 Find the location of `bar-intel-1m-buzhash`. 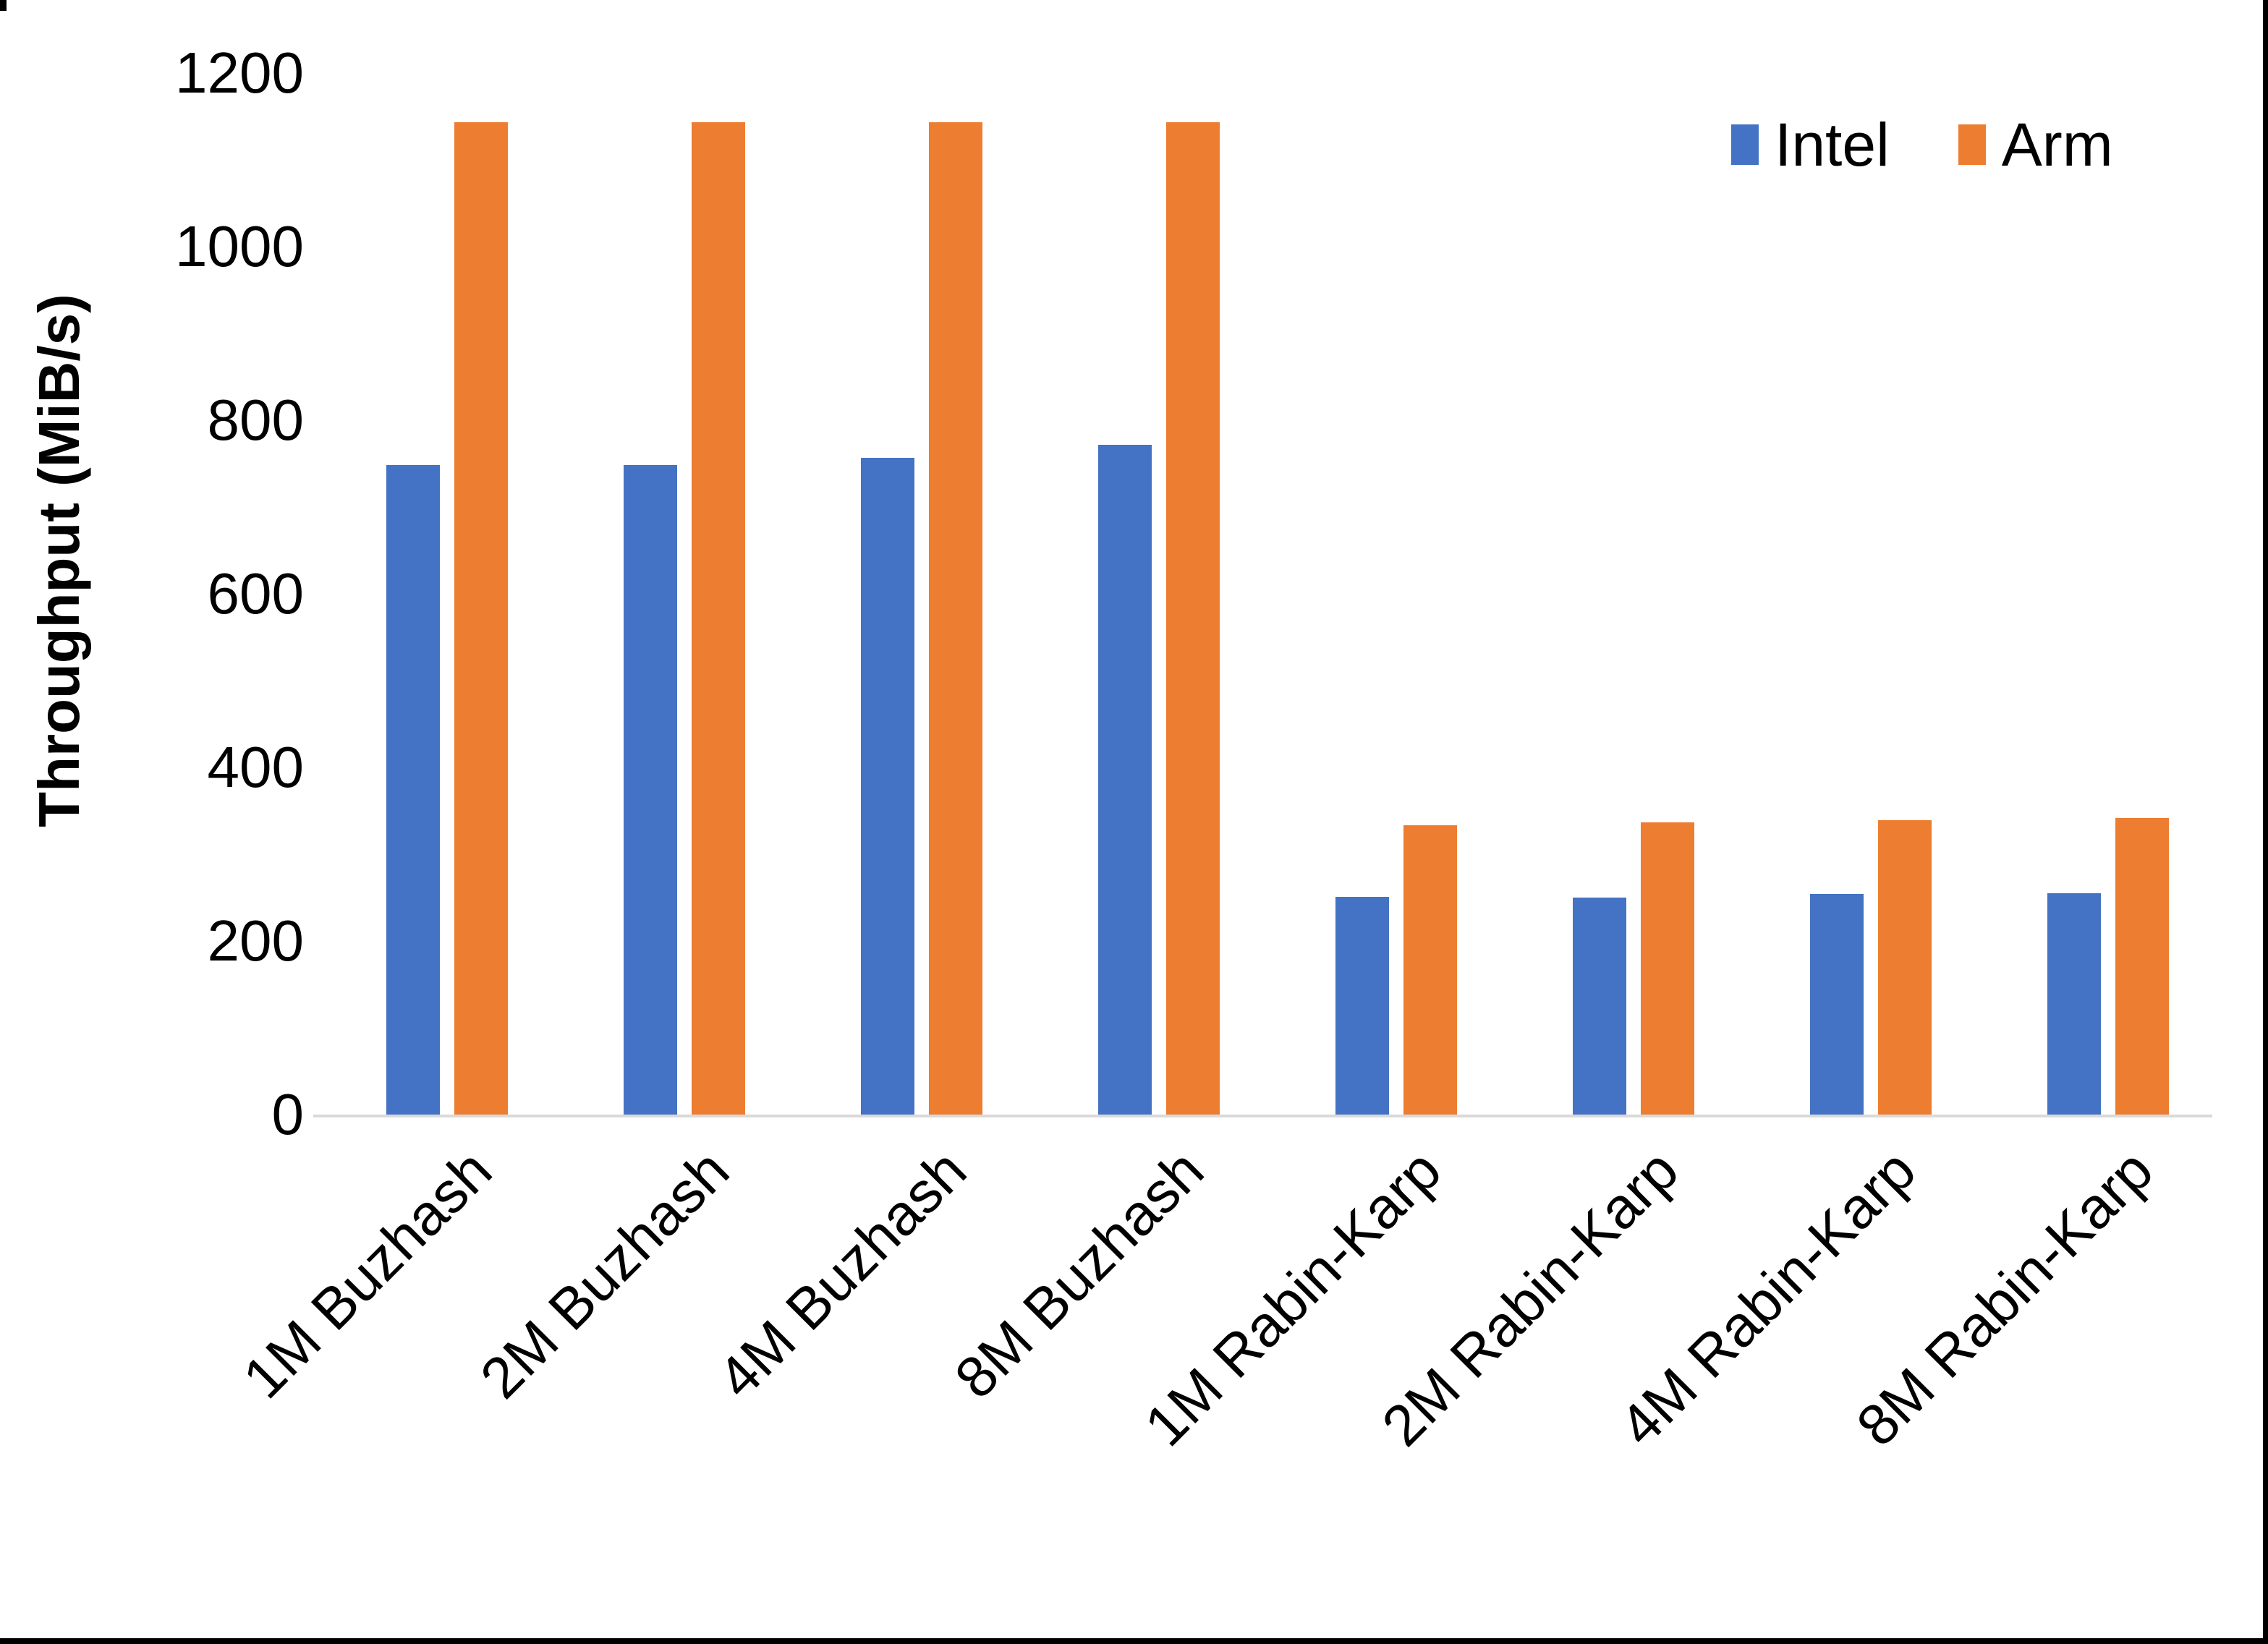

bar-intel-1m-buzhash is located at coordinates (413, 790).